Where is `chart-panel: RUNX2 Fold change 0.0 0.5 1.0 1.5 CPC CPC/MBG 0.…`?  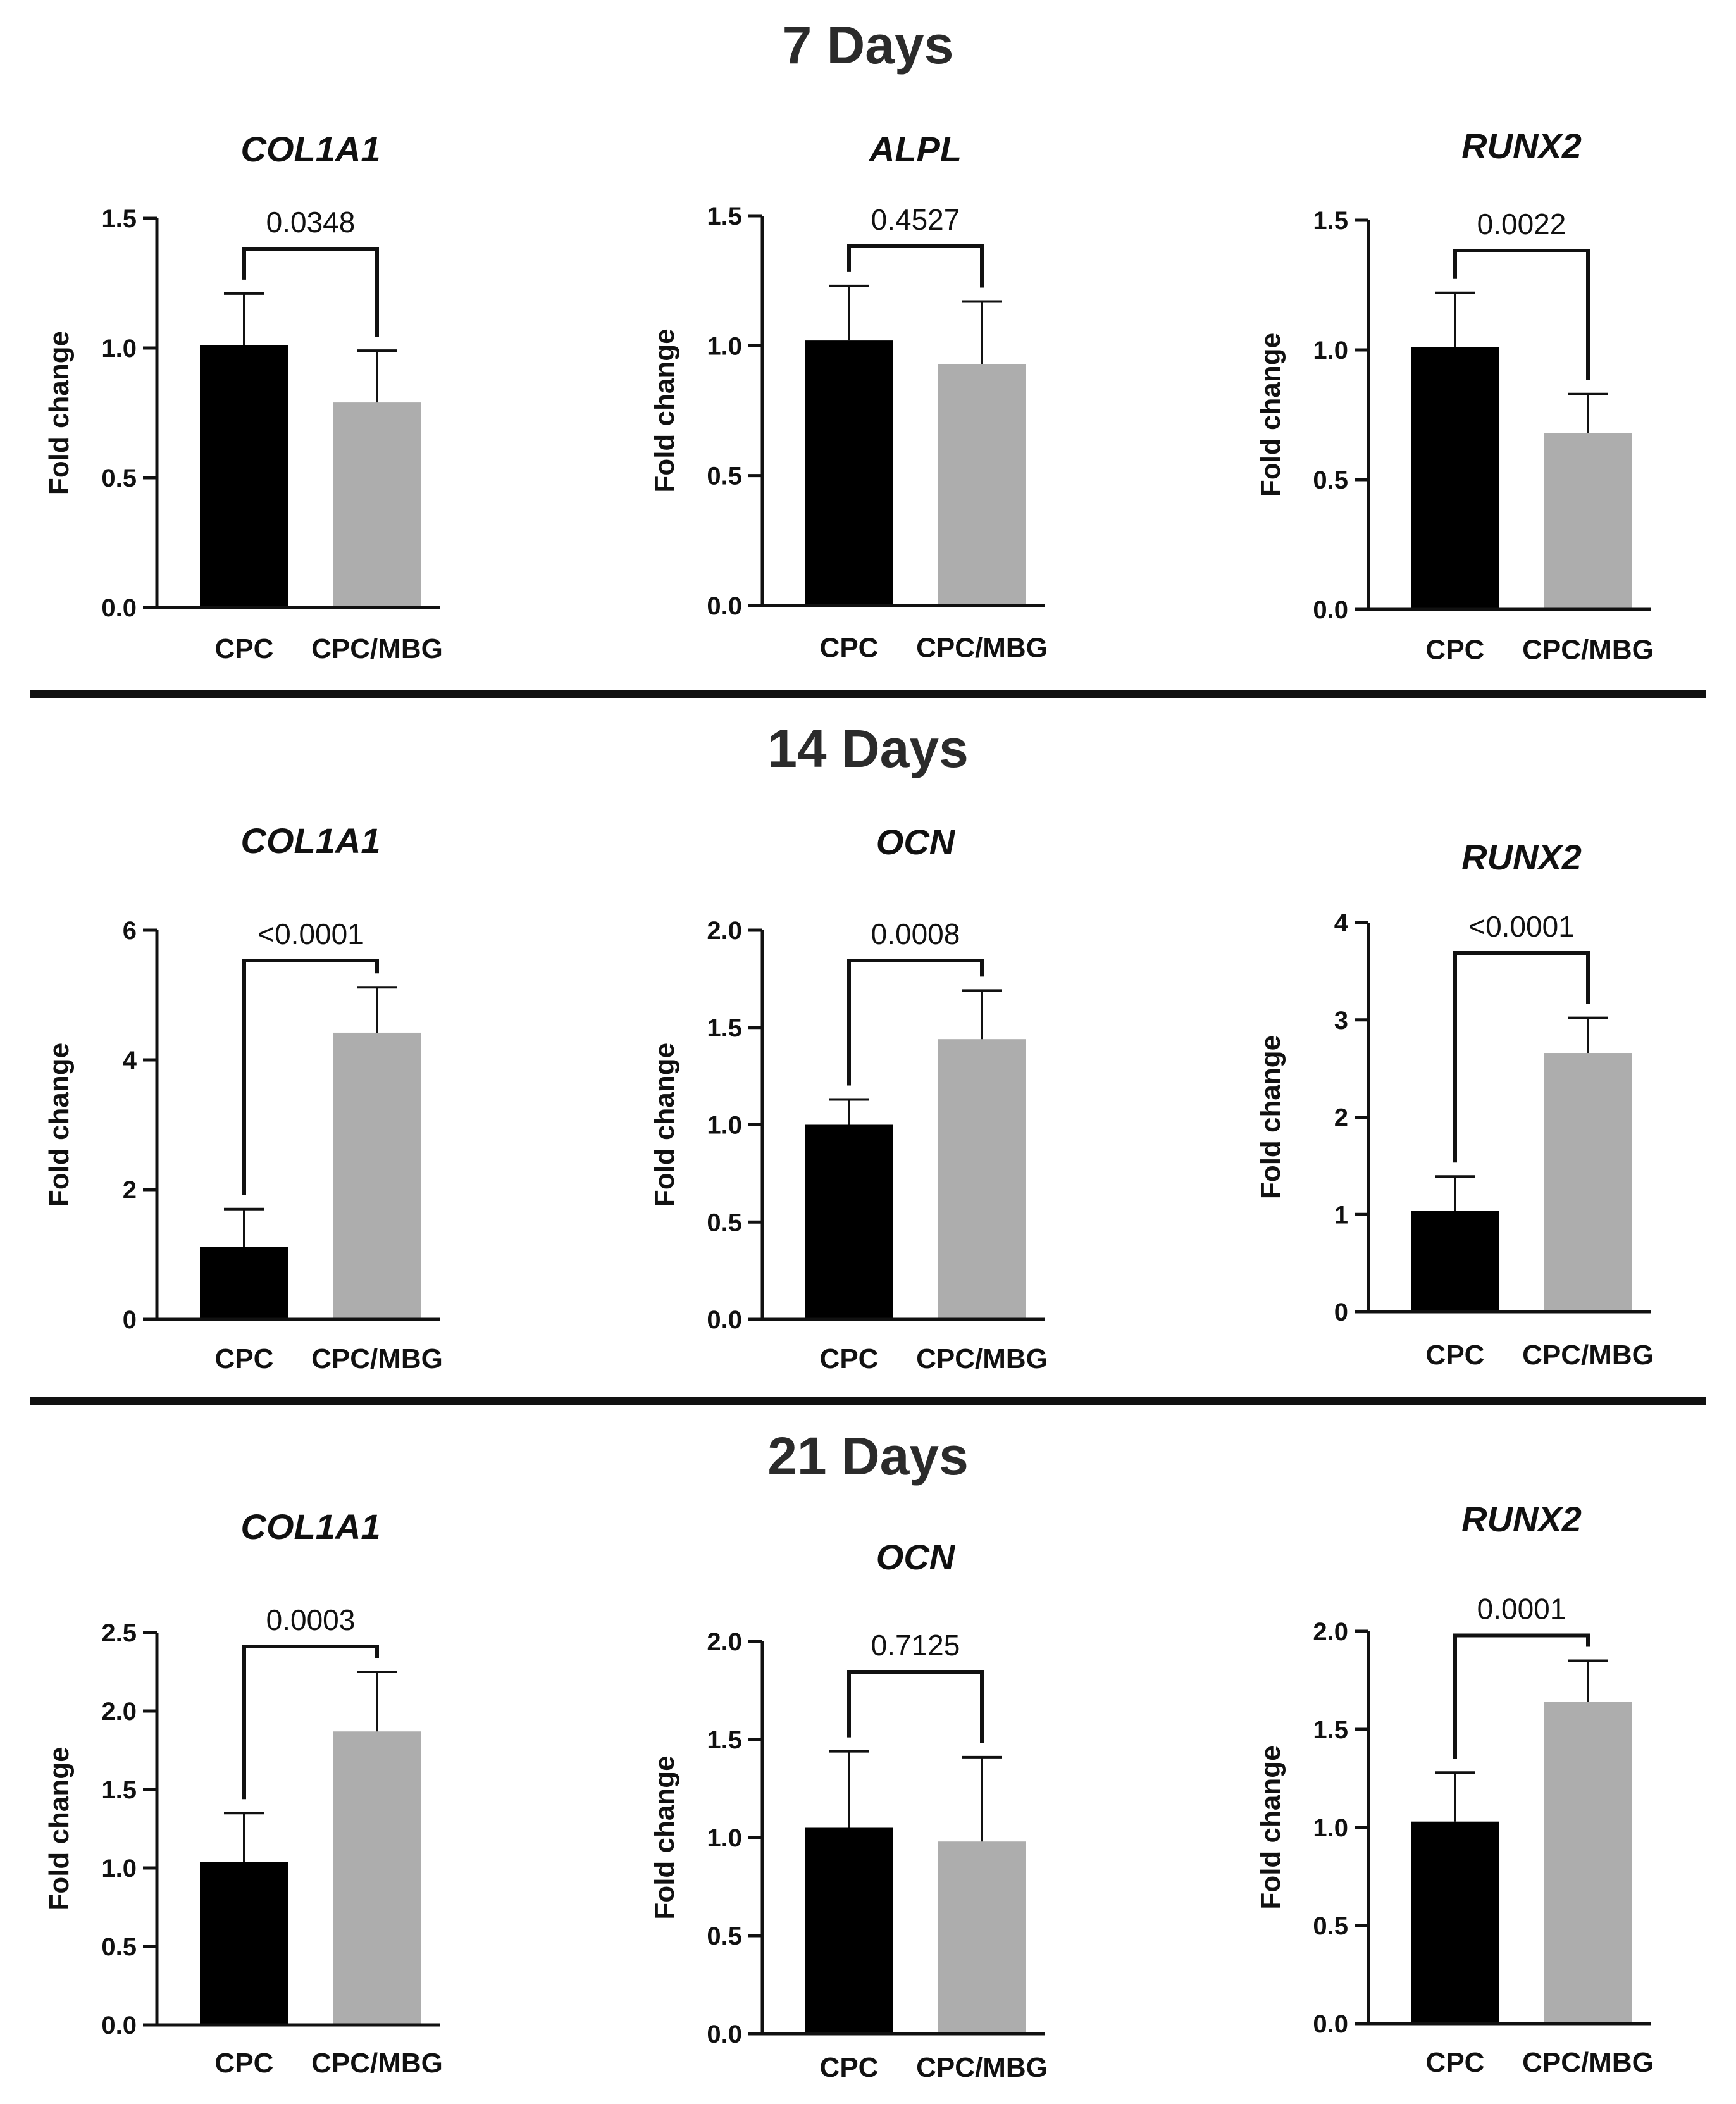 chart-panel: RUNX2 Fold change 0.0 0.5 1.0 1.5 CPC CPC/MBG 0.… is located at coordinates (1454, 396).